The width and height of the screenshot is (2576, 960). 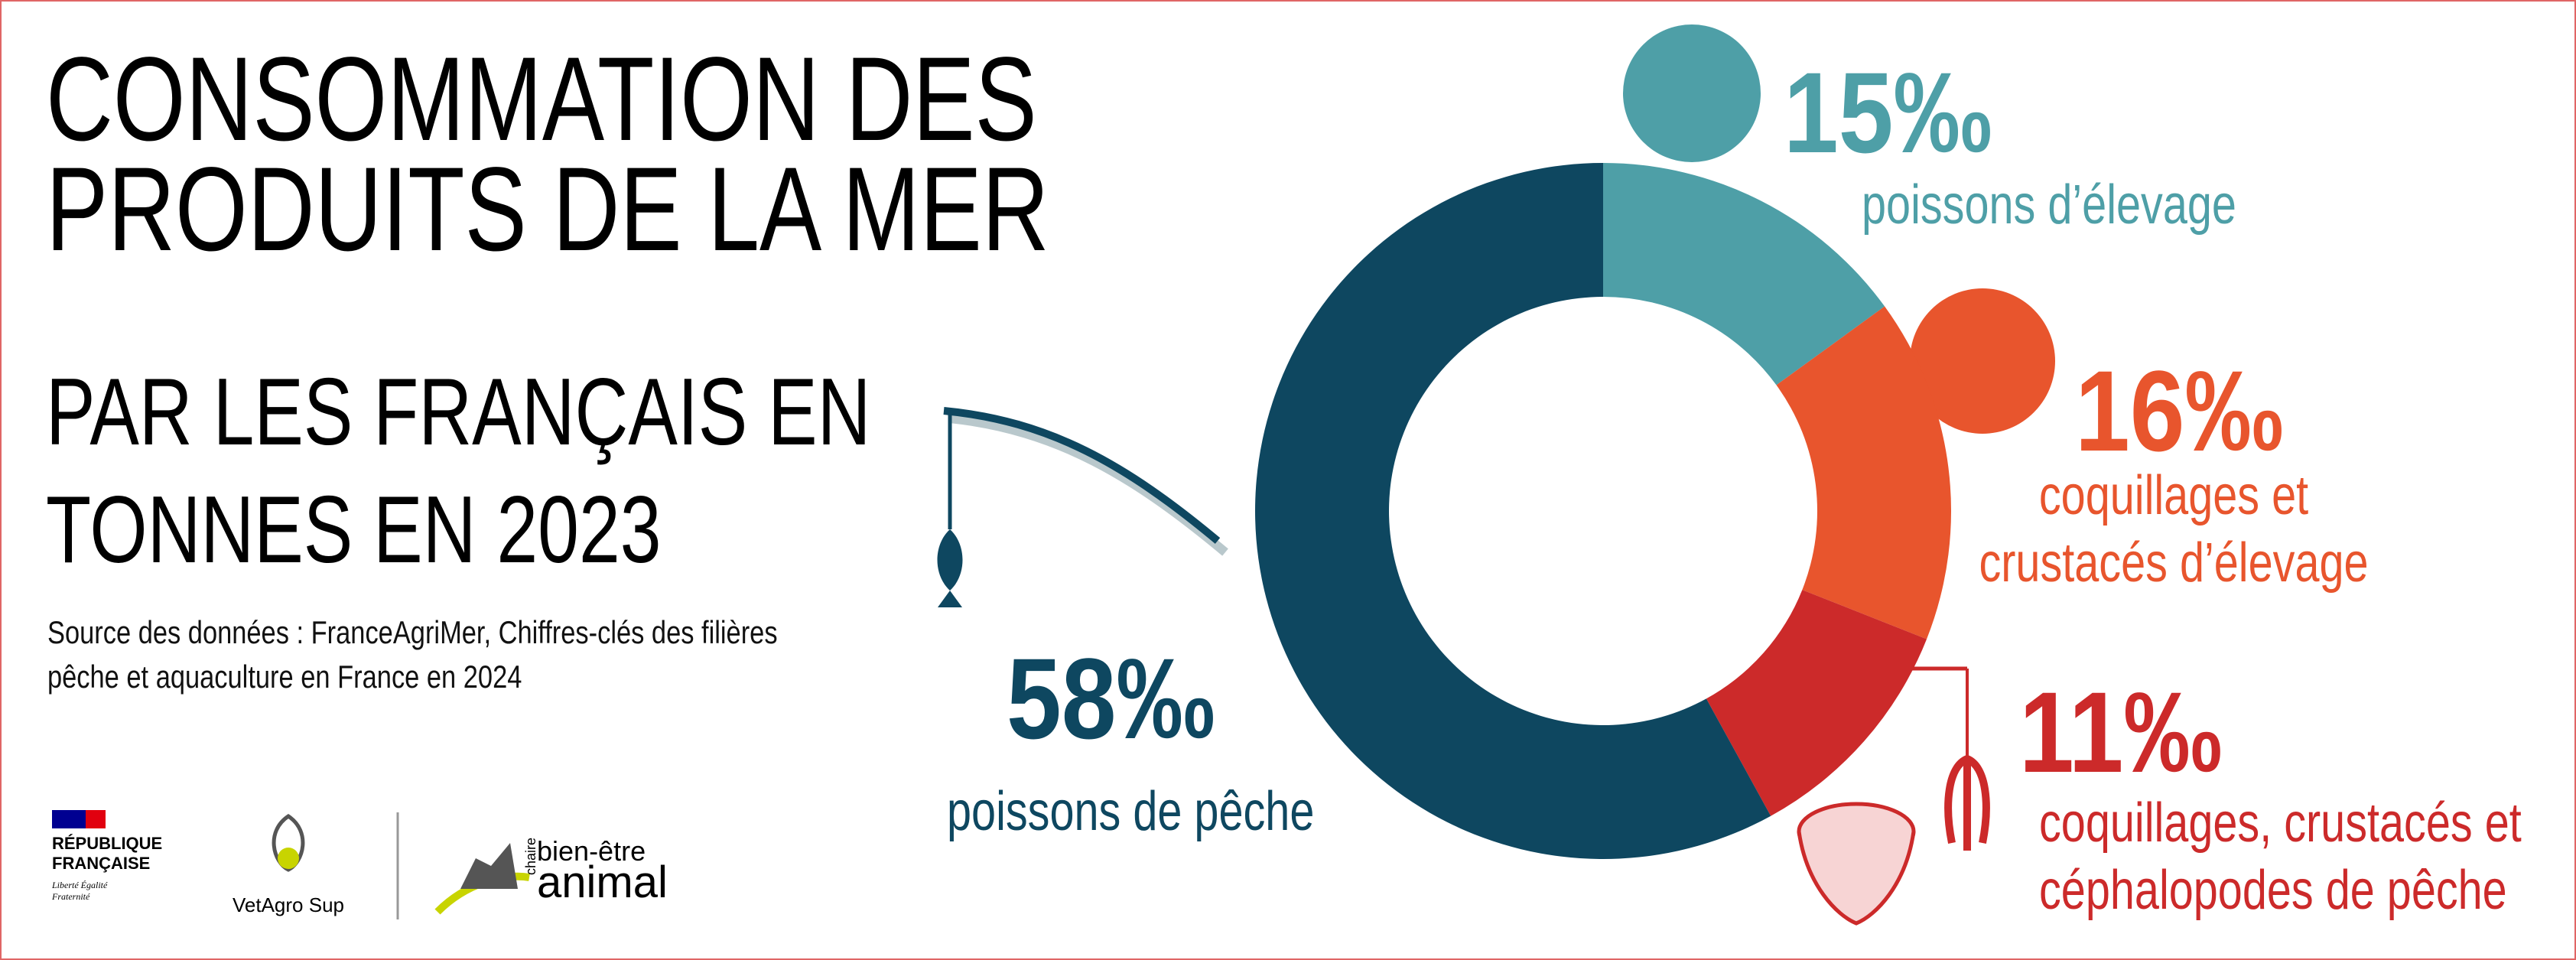 I want to click on logo-text: bien-être, so click(x=591, y=851).